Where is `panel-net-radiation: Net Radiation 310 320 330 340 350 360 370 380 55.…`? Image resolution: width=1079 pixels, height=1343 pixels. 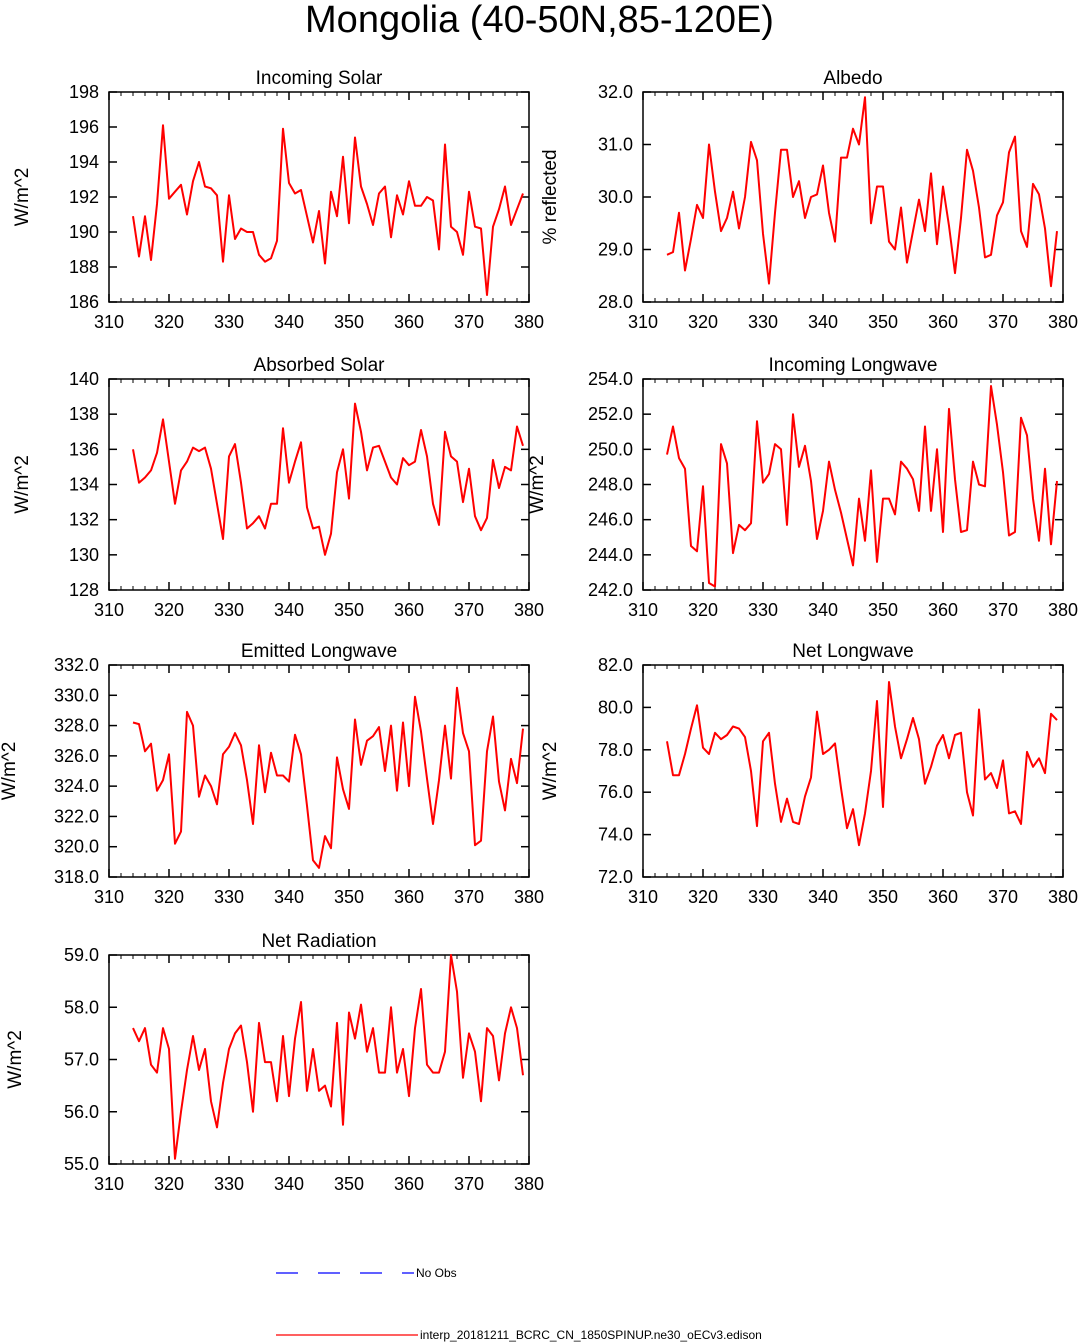 panel-net-radiation: Net Radiation 310 320 330 340 350 360 370 380 55.… is located at coordinates (274, 1062).